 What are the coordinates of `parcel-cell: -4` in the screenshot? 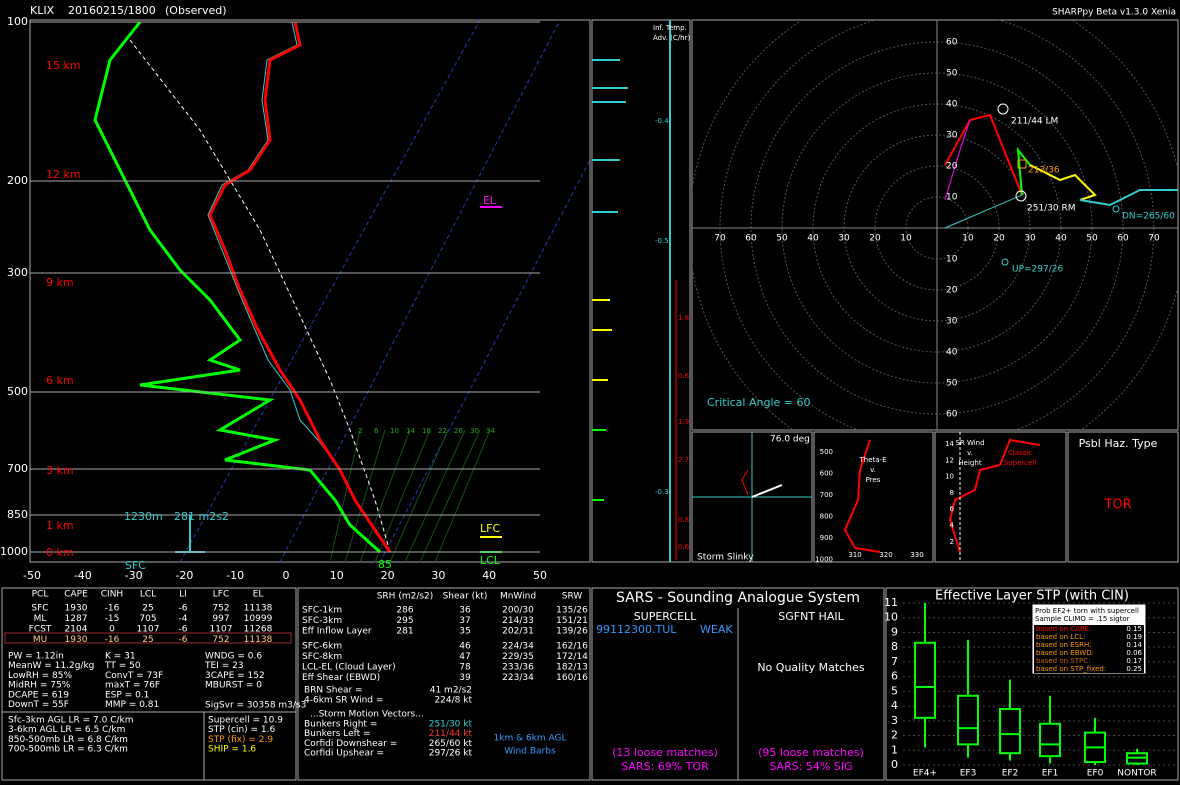 It's located at (183, 619).